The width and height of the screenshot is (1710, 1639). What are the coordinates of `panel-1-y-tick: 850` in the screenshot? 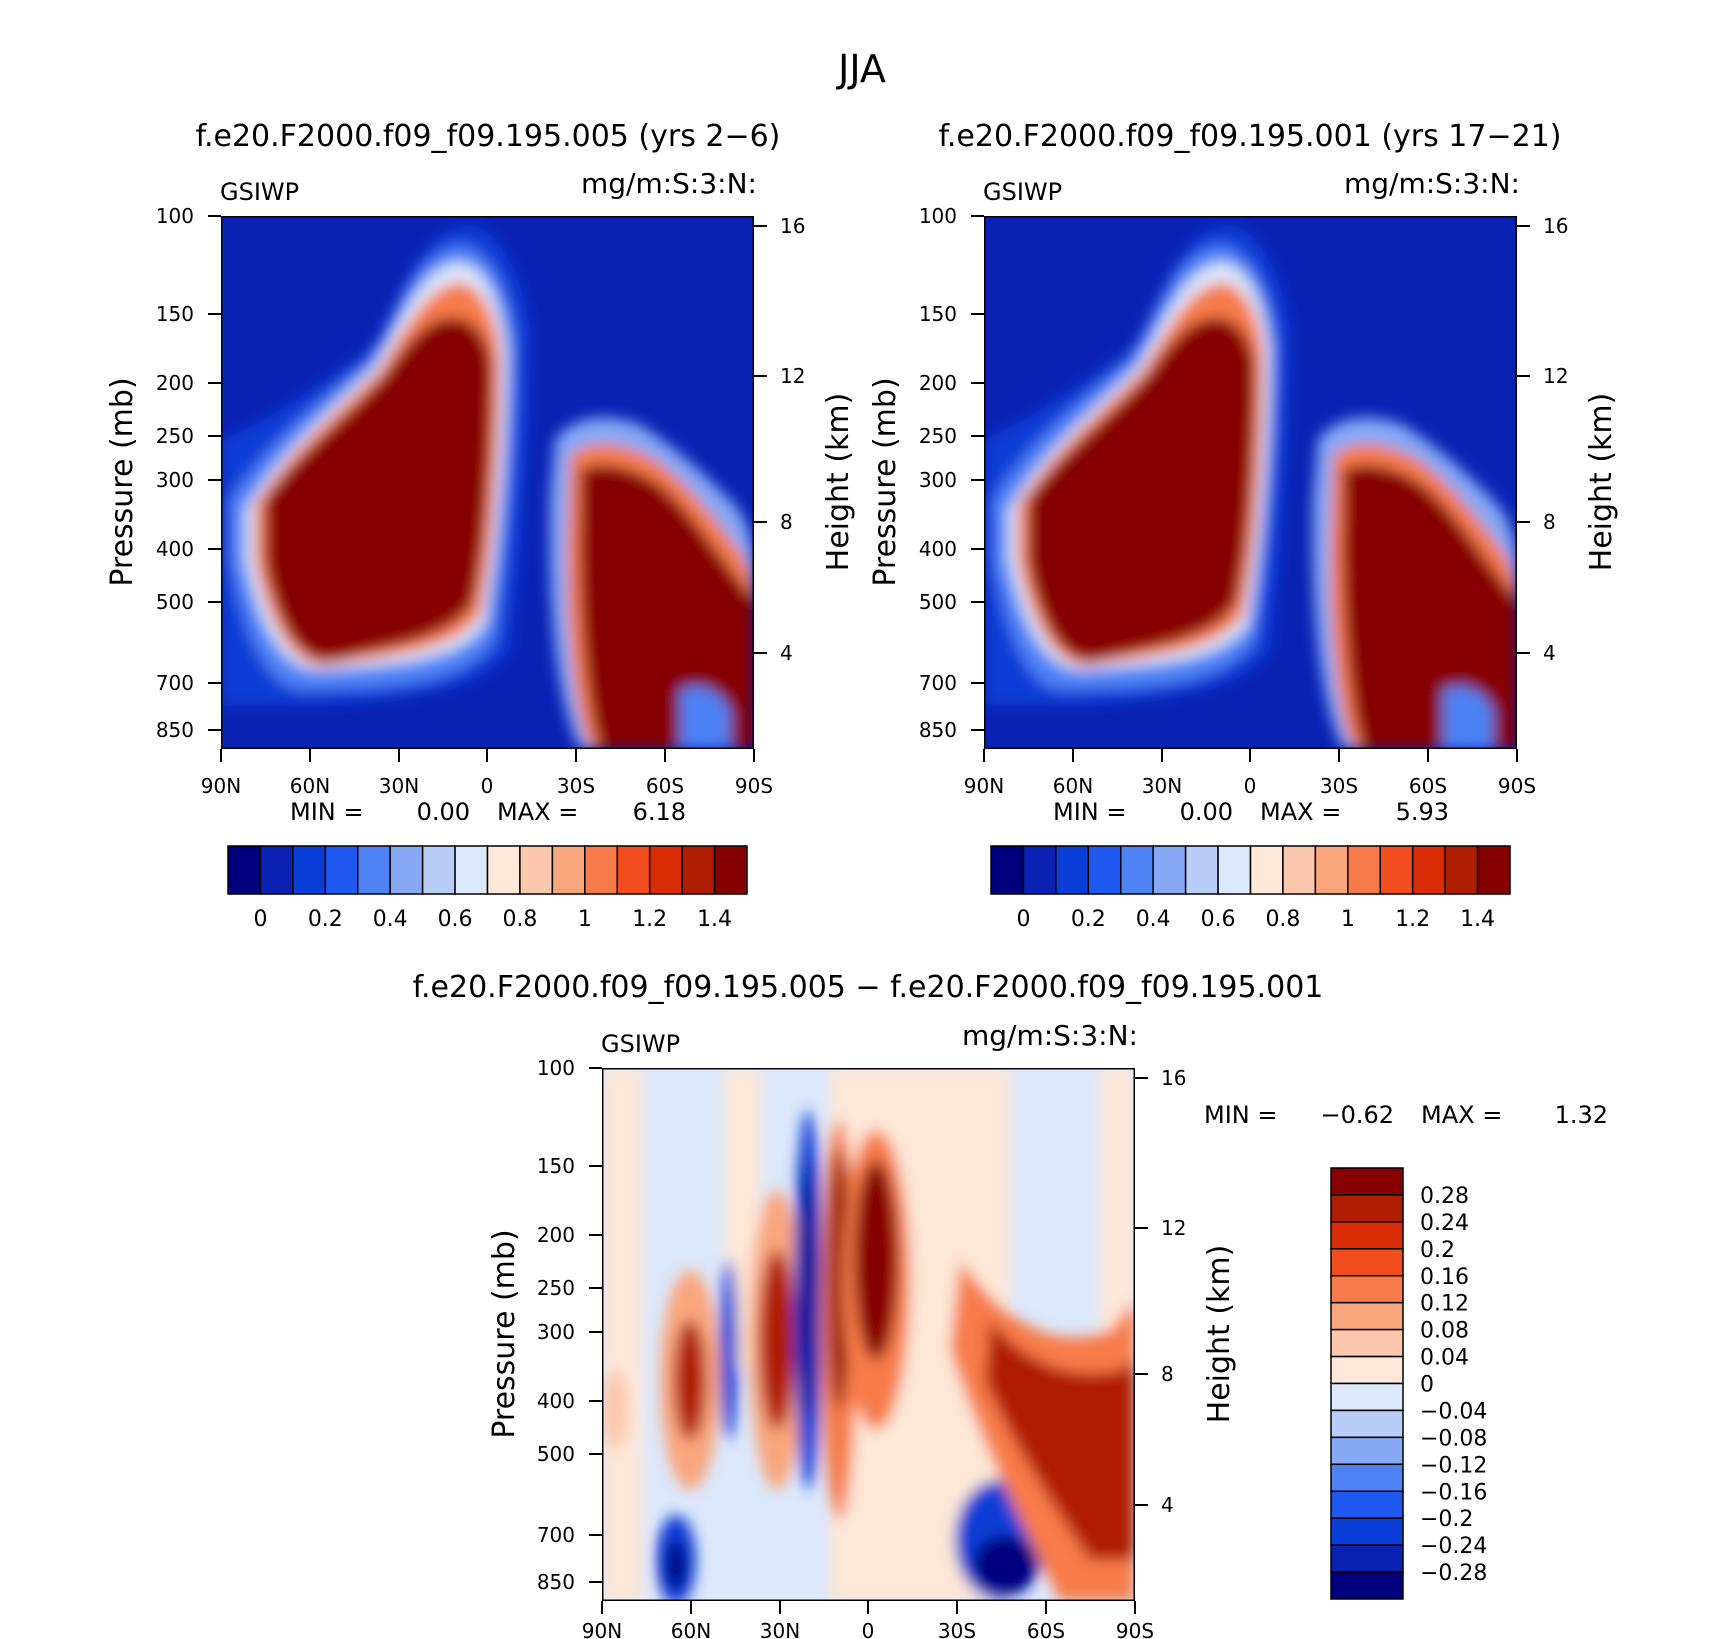 It's located at (175, 730).